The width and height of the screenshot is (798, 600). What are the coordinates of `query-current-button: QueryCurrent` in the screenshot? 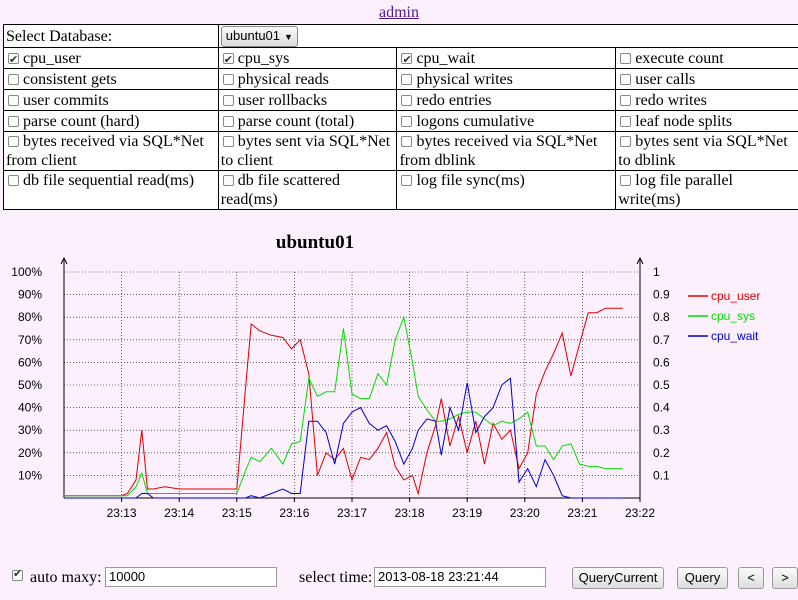 It's located at (618, 578).